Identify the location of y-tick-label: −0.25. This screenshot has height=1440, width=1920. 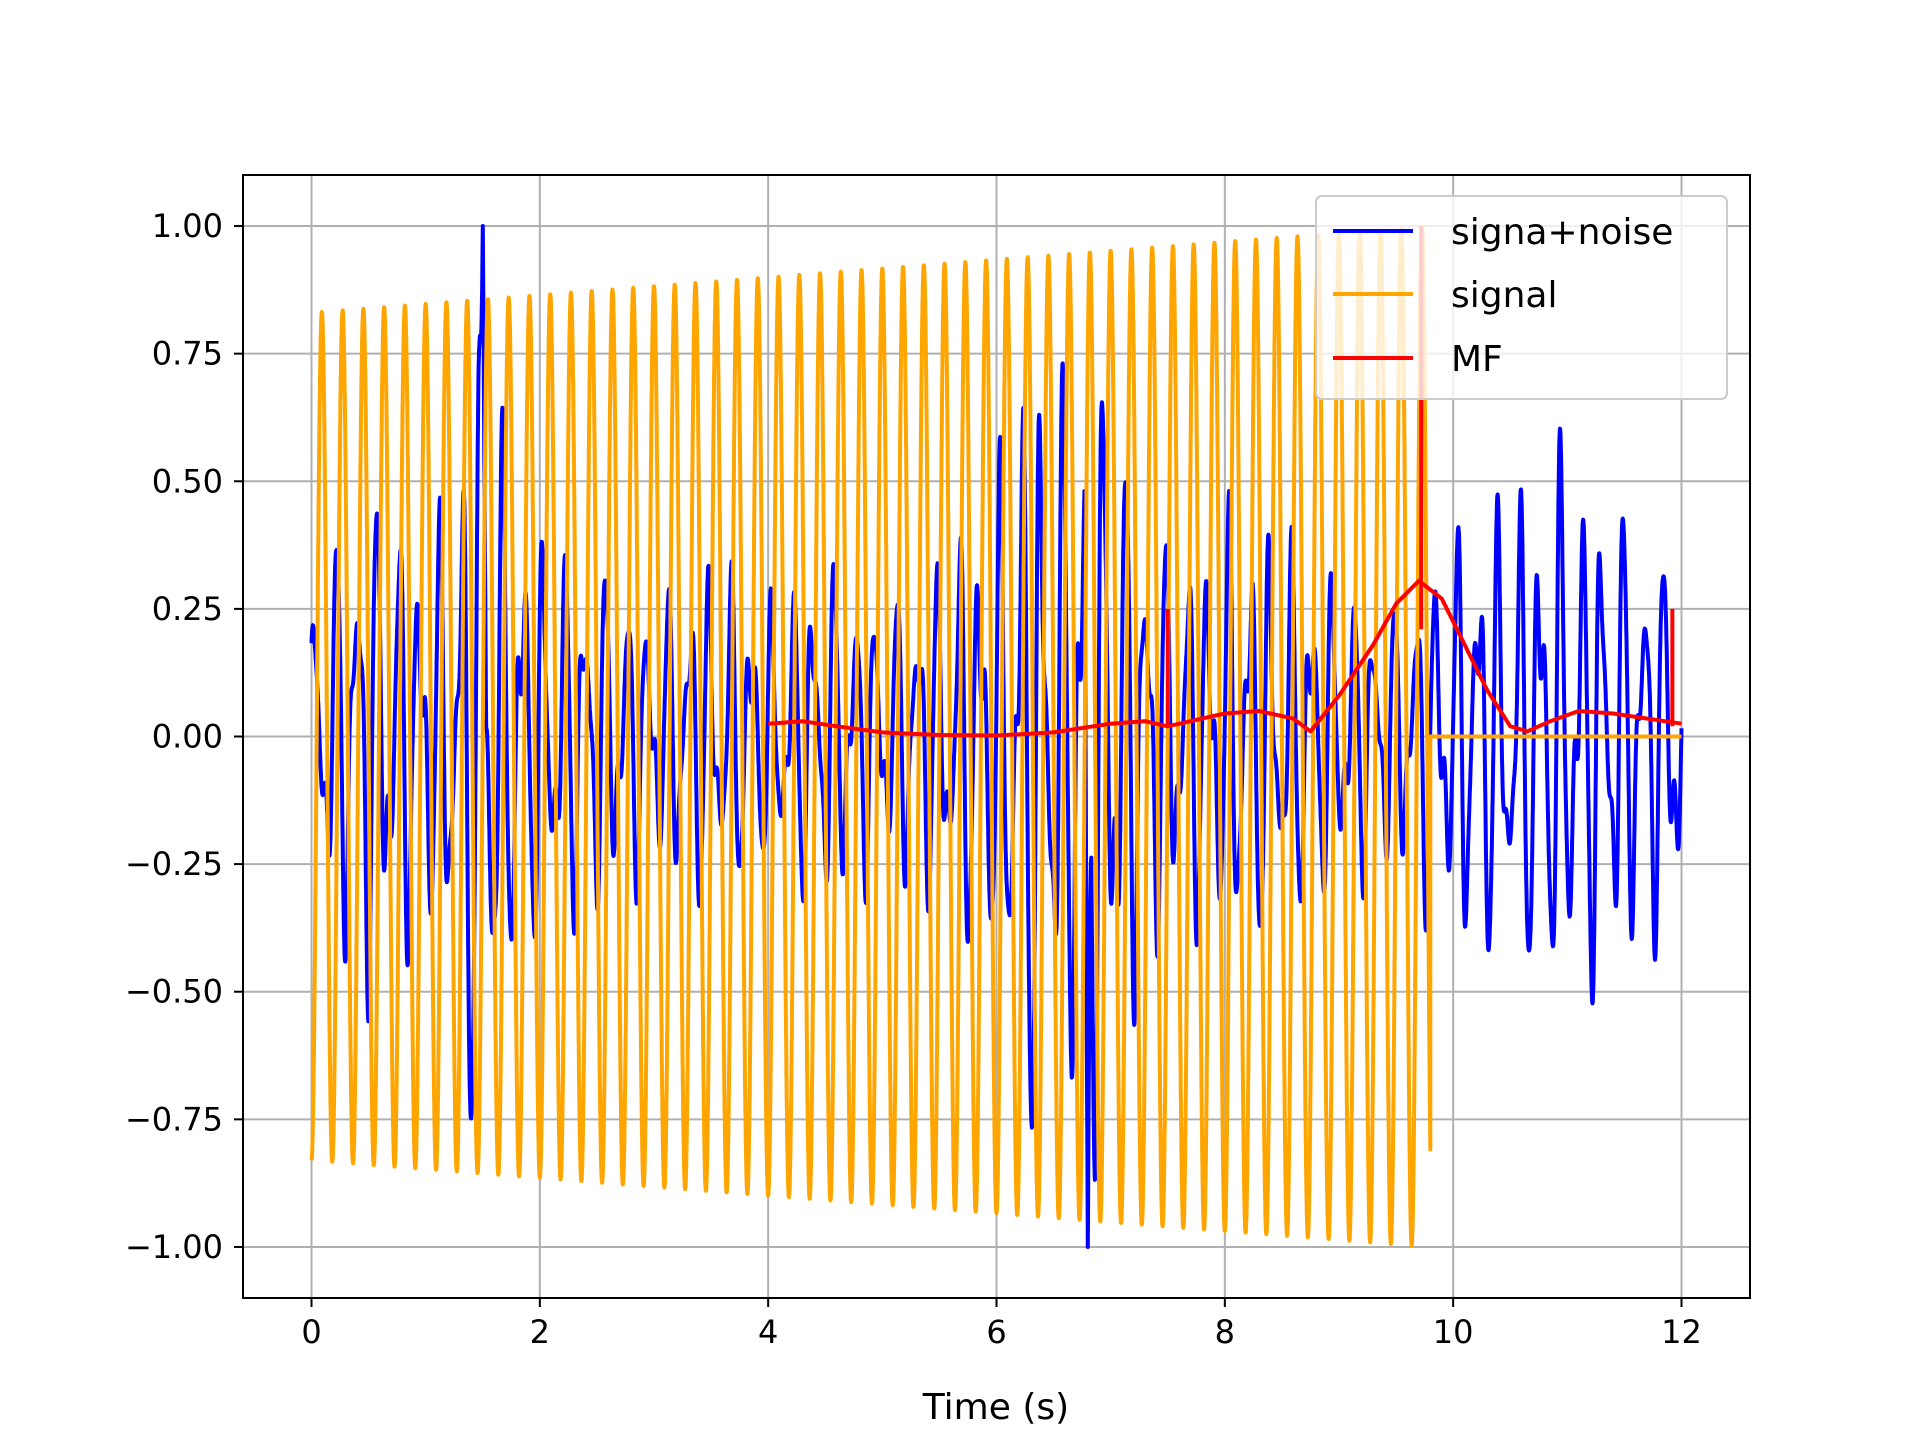
(174, 864).